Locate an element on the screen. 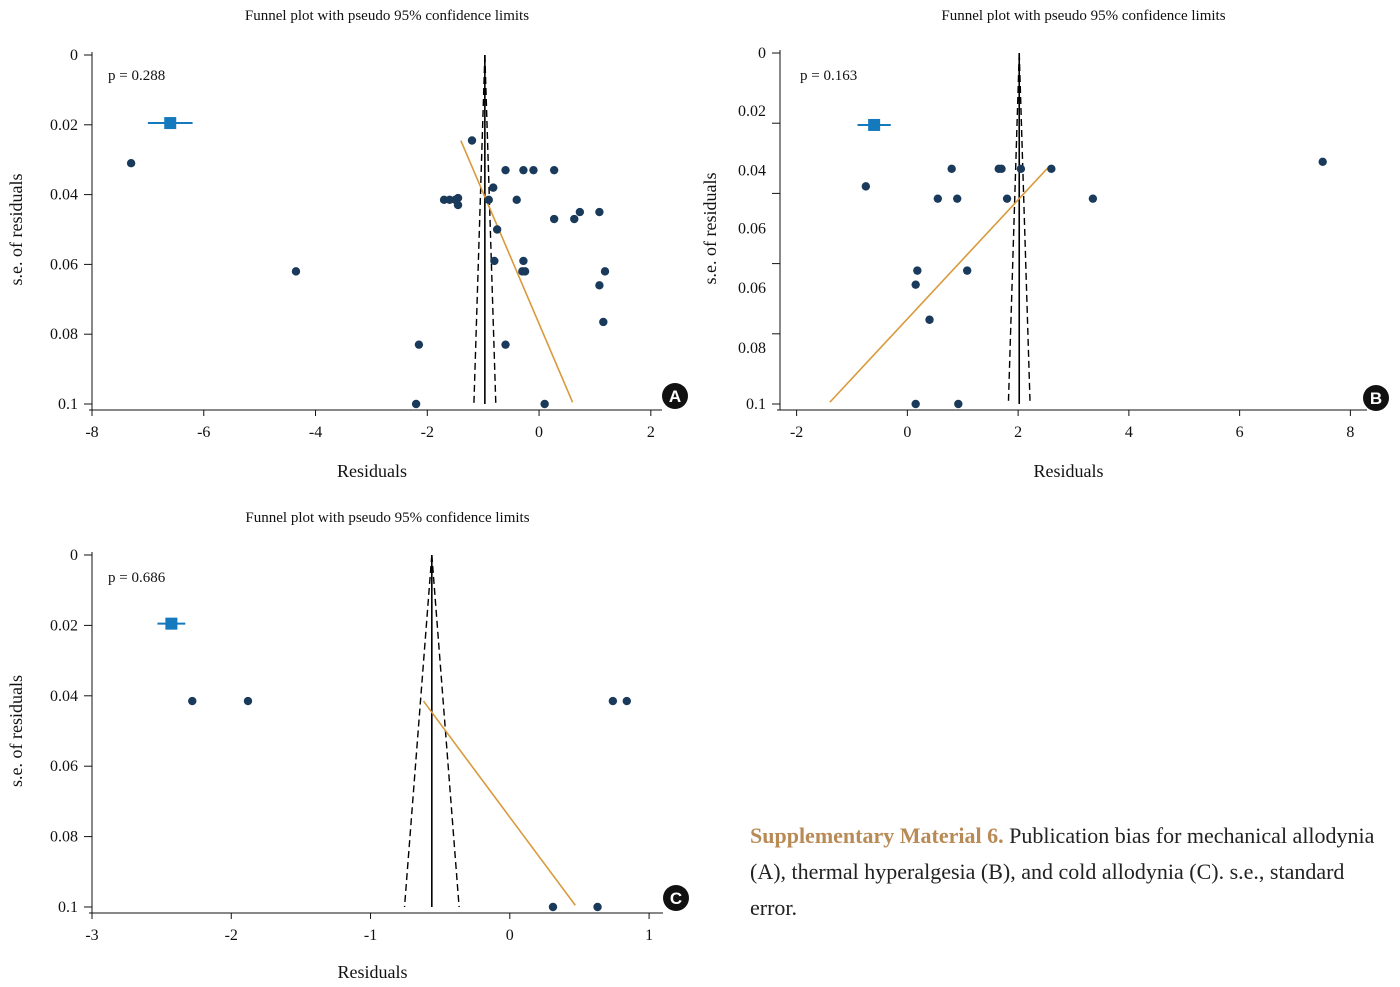 The image size is (1400, 987). x-tick-label: -6 is located at coordinates (203, 432).